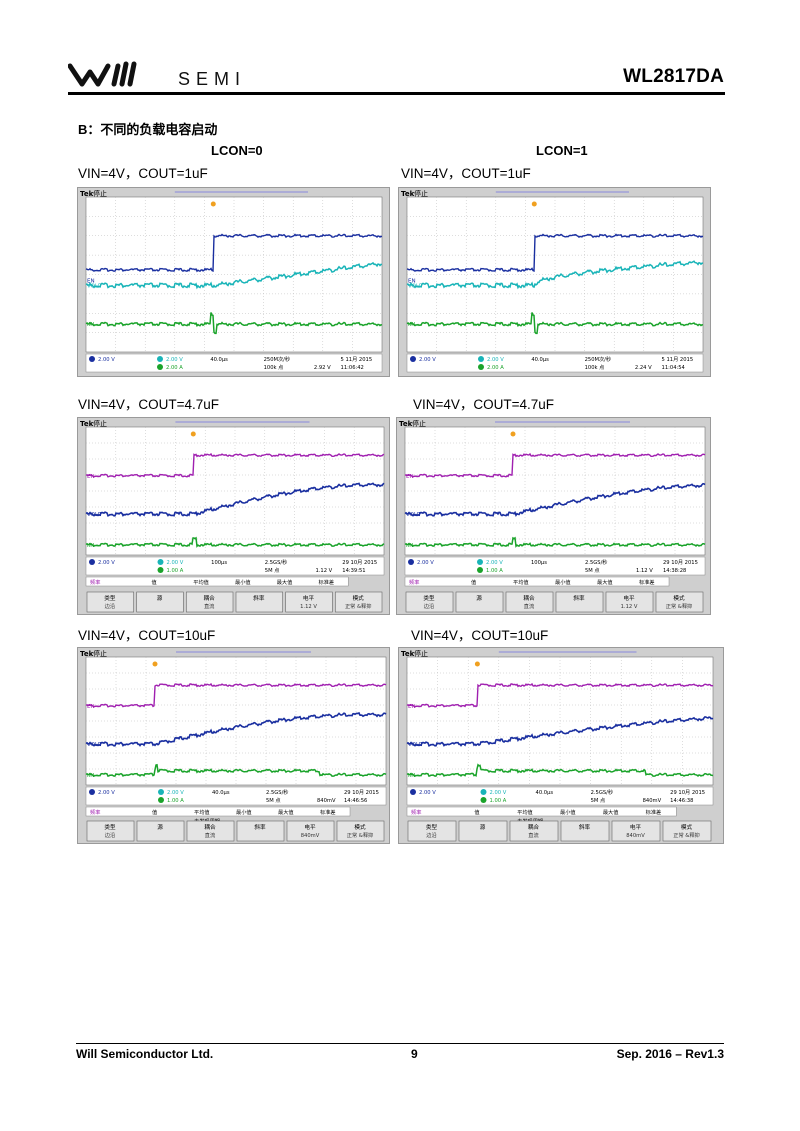 The height and width of the screenshot is (1131, 800). What do you see at coordinates (466, 173) in the screenshot?
I see `caption-r1-right: VIN=4V，COUT=1uF` at bounding box center [466, 173].